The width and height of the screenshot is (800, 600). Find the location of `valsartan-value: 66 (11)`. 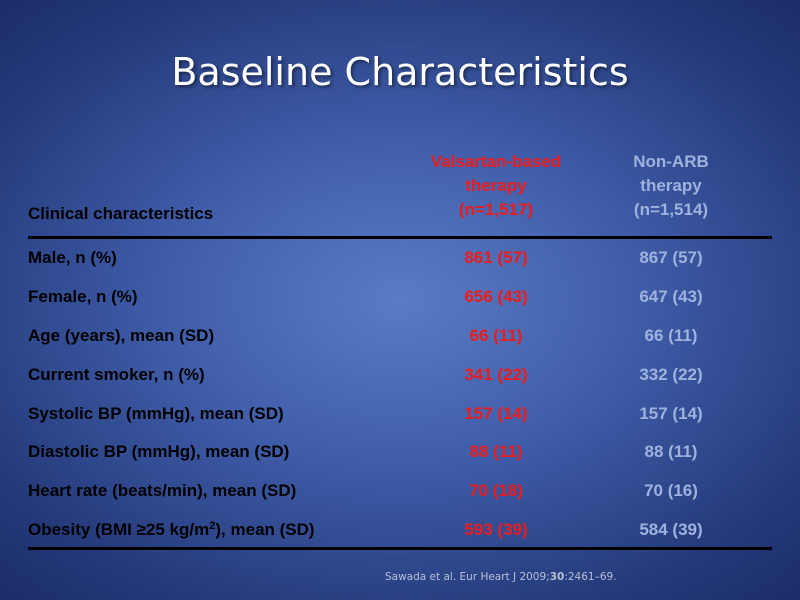

valsartan-value: 66 (11) is located at coordinates (496, 335).